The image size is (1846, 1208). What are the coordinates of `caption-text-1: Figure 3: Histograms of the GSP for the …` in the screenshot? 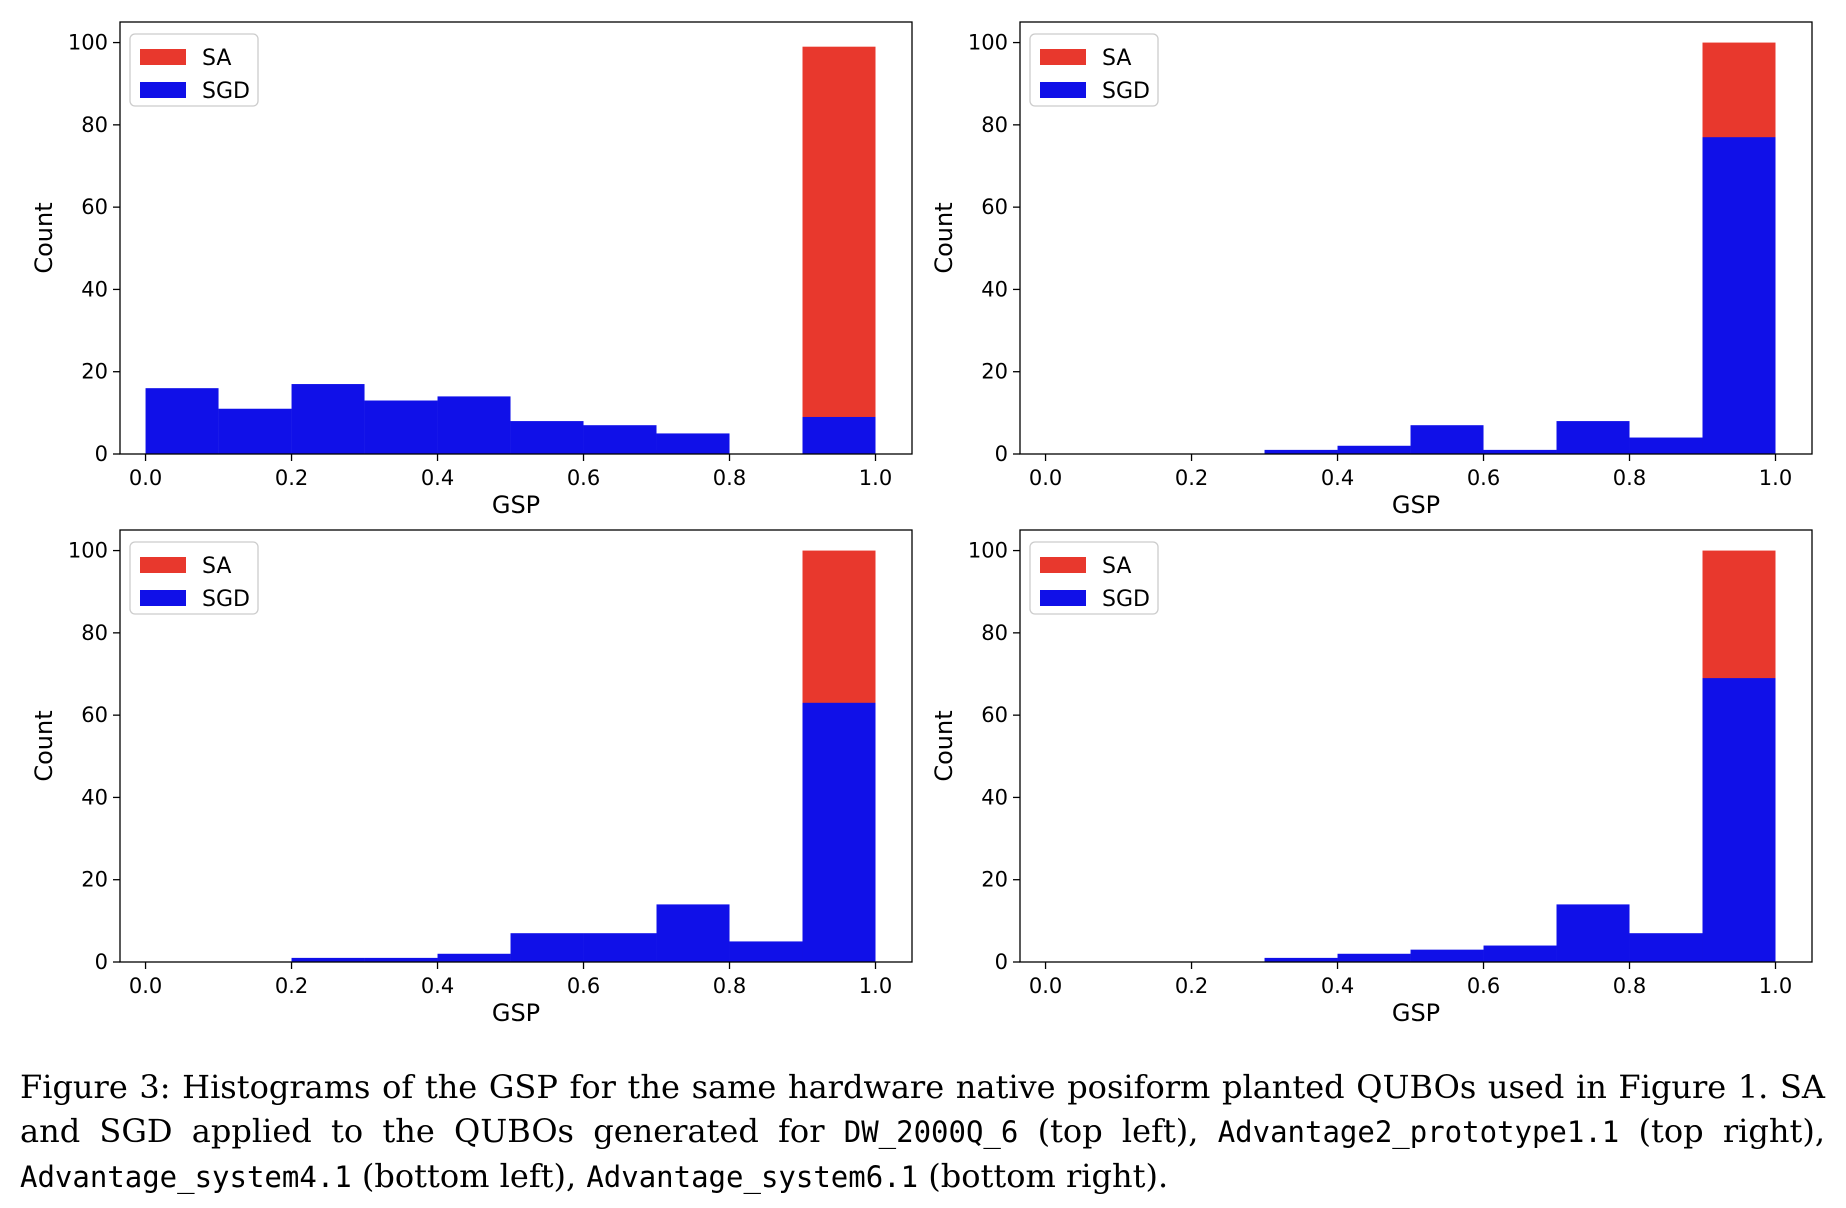 It's located at (922, 1109).